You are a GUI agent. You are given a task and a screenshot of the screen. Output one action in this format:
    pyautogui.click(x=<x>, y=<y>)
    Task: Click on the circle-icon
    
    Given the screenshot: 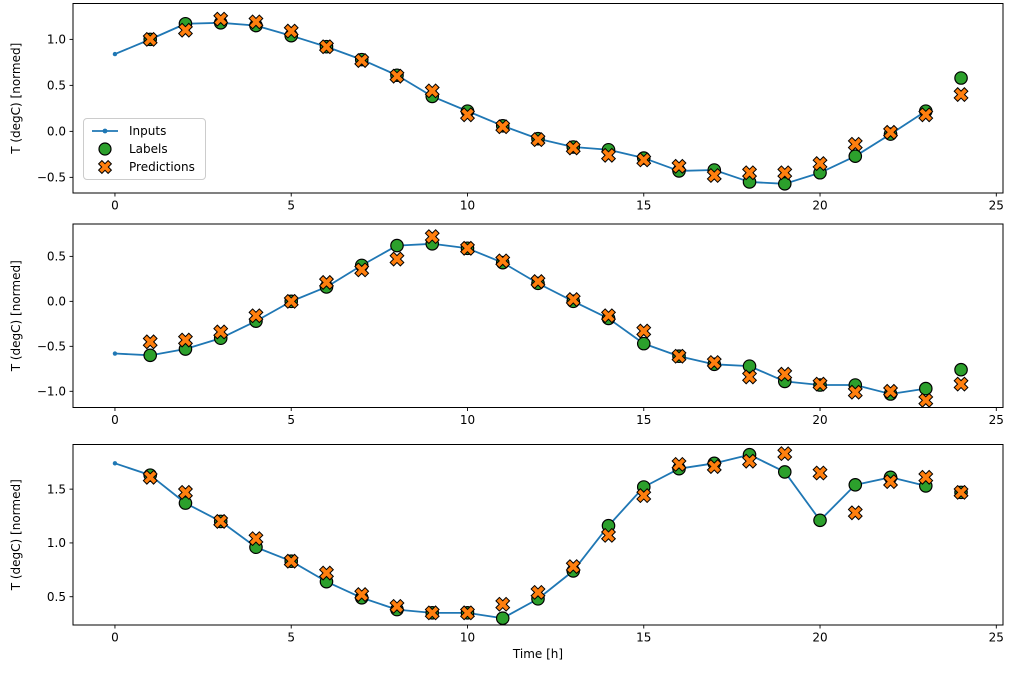 What is the action you would take?
    pyautogui.click(x=105, y=149)
    